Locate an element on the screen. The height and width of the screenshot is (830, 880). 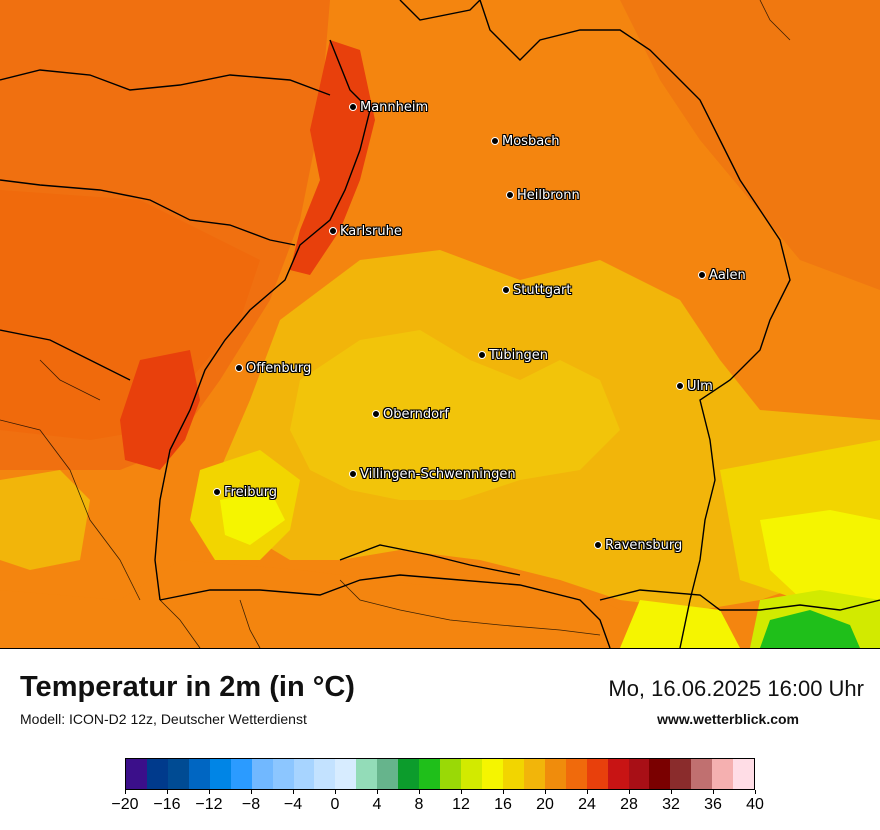
city-offenburg: Offenburg is located at coordinates (273, 368).